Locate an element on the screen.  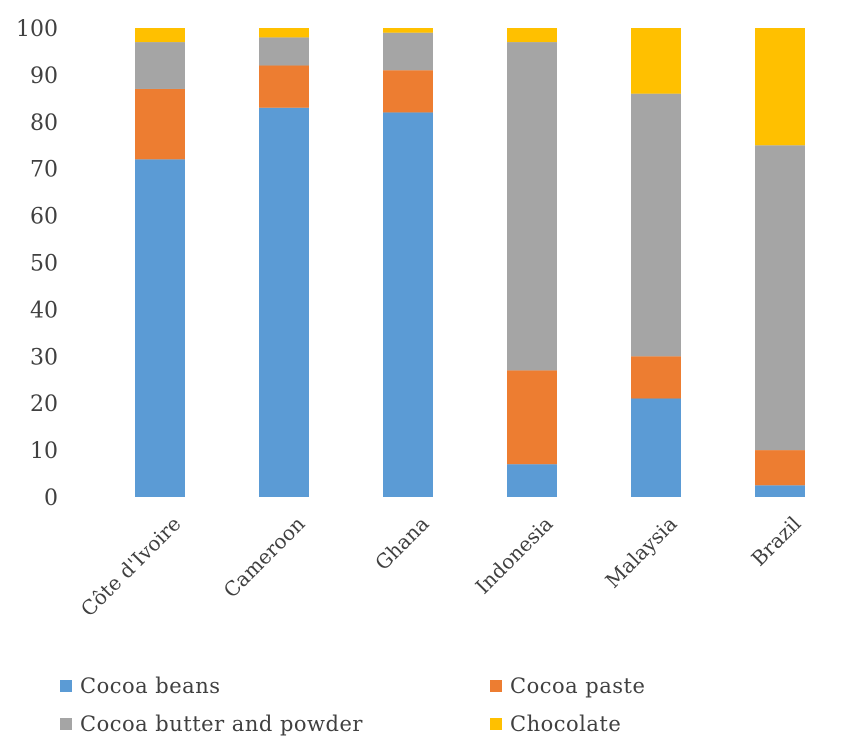
legend-item-cocoa-beans: Cocoa beans is located at coordinates (140, 686).